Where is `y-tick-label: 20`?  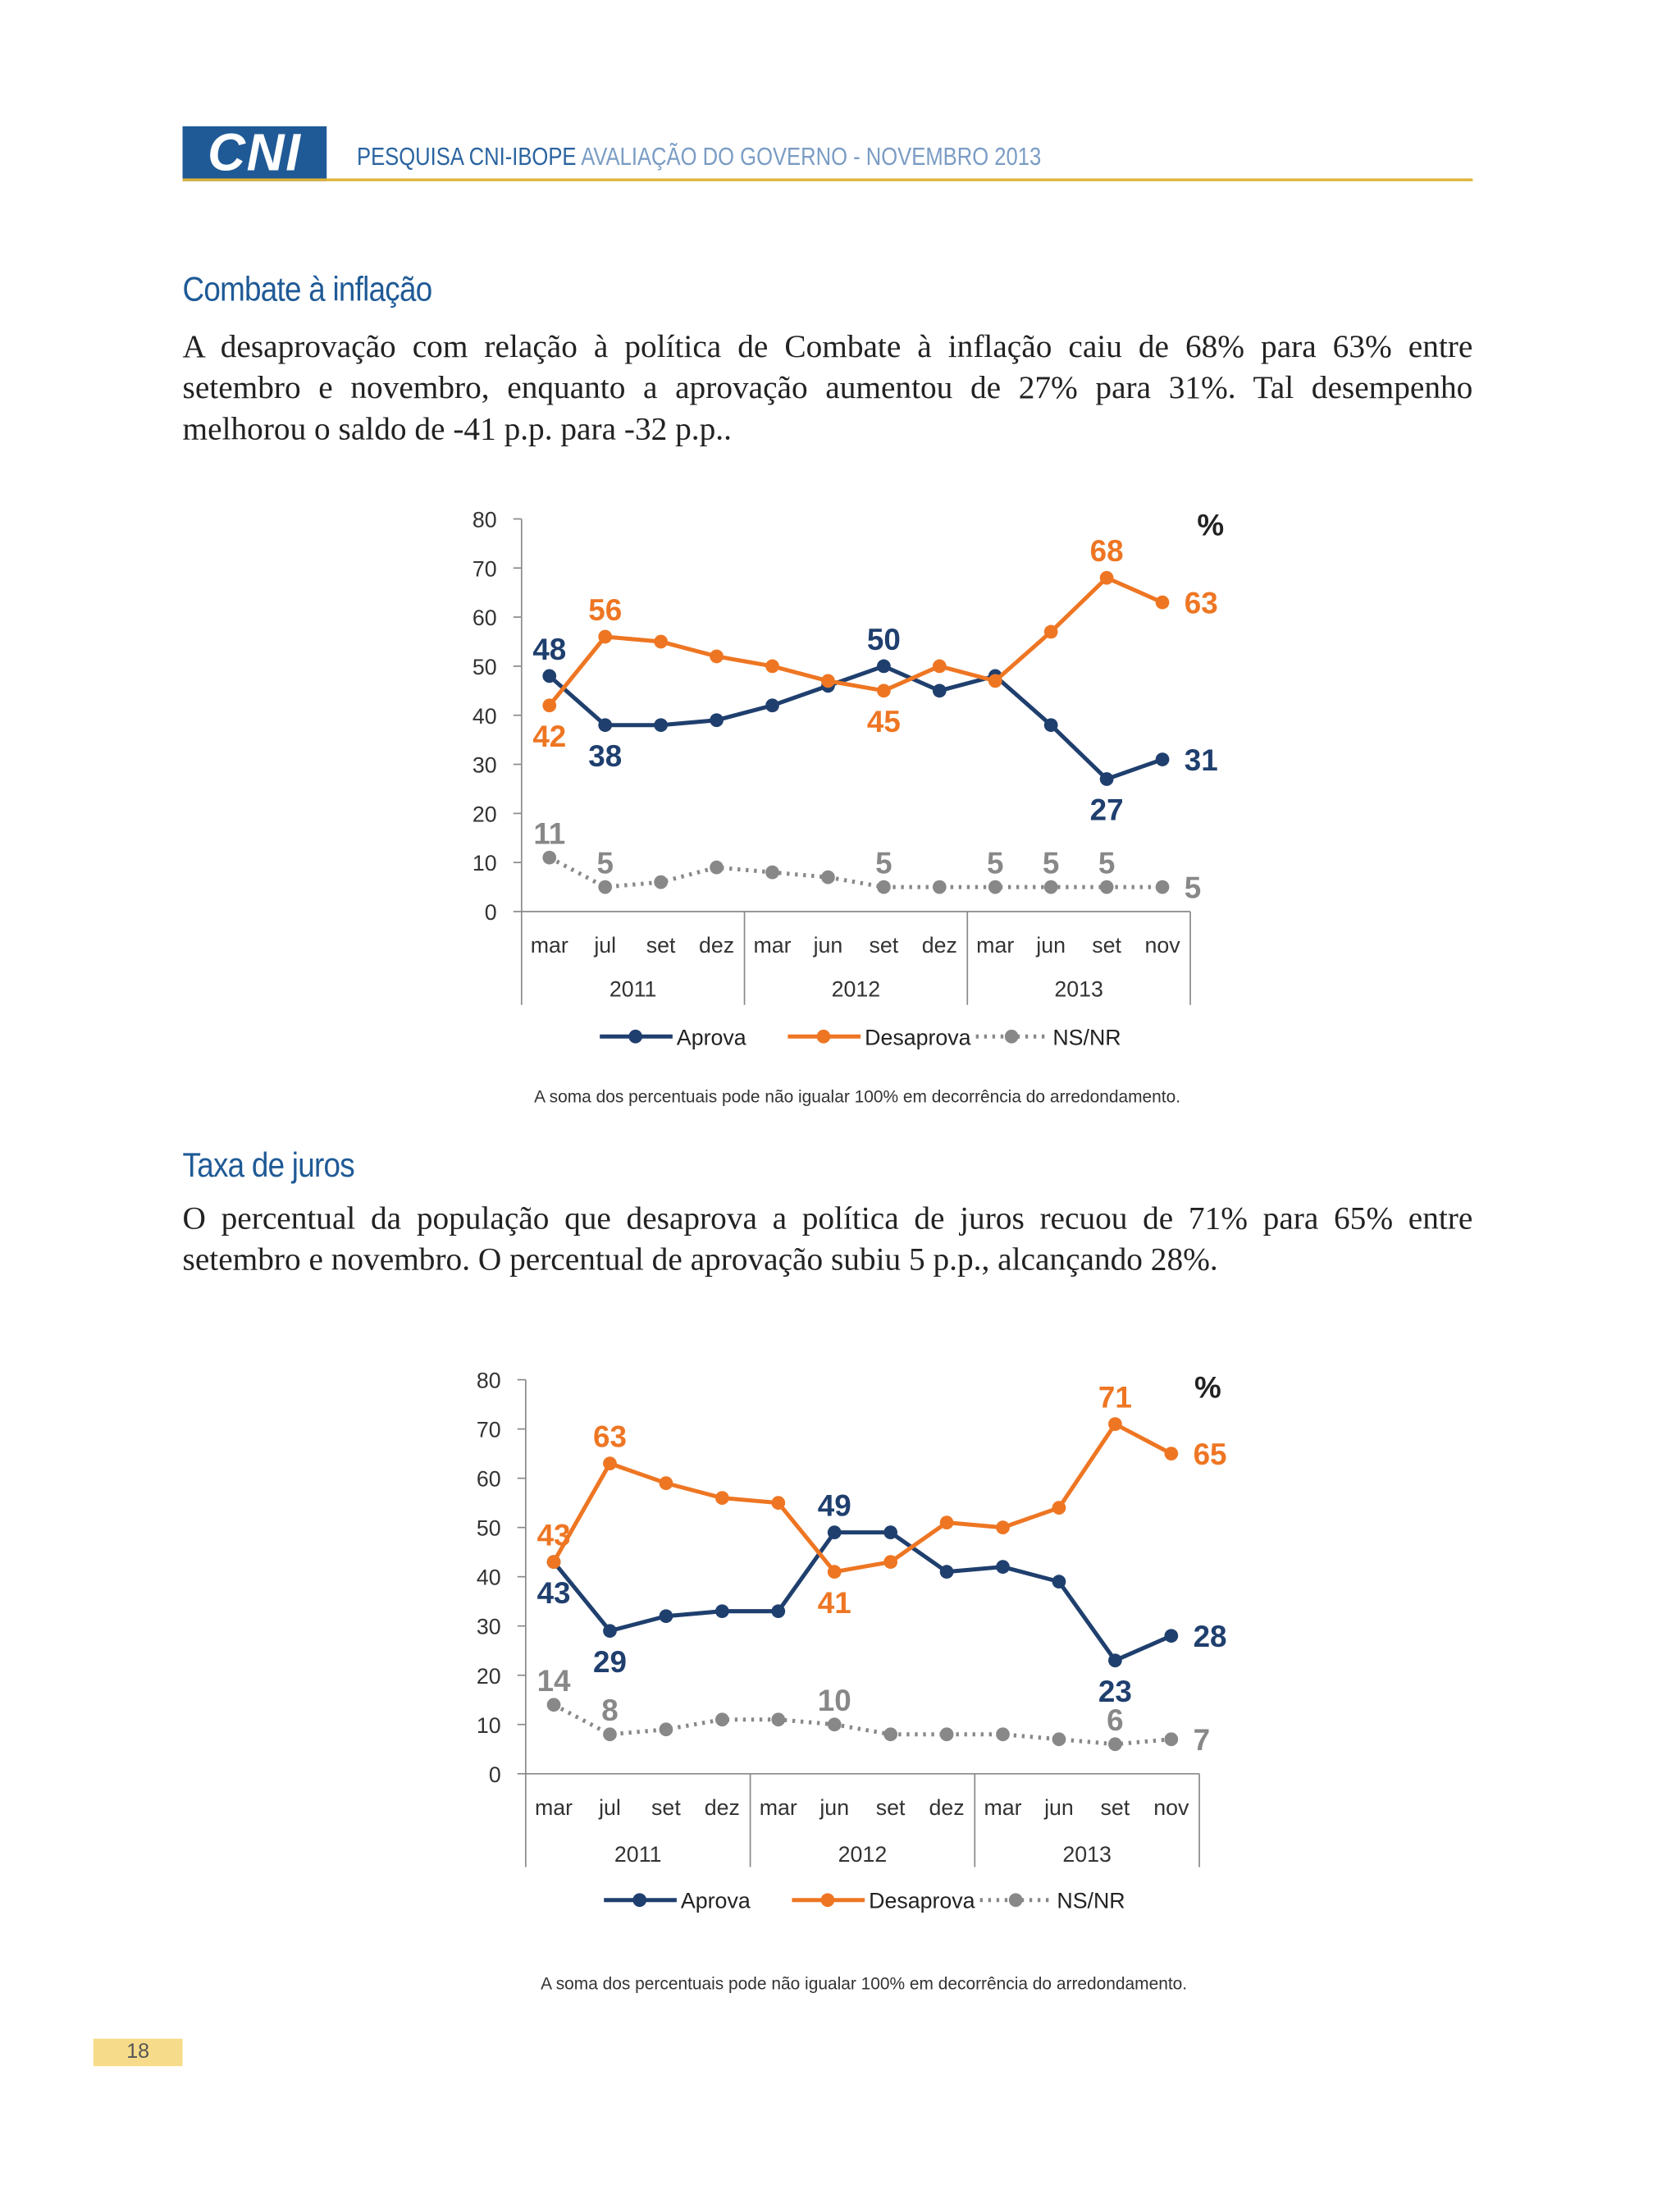
y-tick-label: 20 is located at coordinates (485, 814).